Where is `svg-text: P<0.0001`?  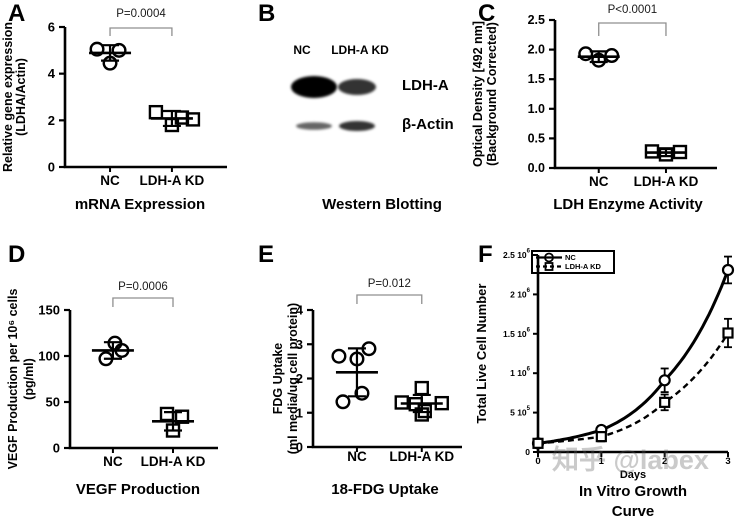
svg-text: P<0.0001 is located at coordinates (633, 10).